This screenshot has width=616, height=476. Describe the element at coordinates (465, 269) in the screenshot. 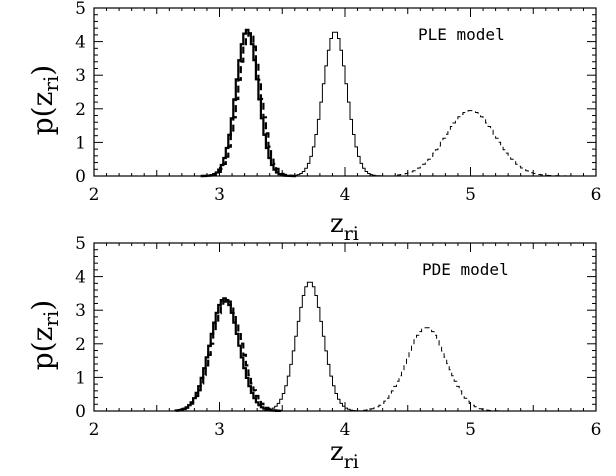

I see `panel-annotation: PDE model` at that location.